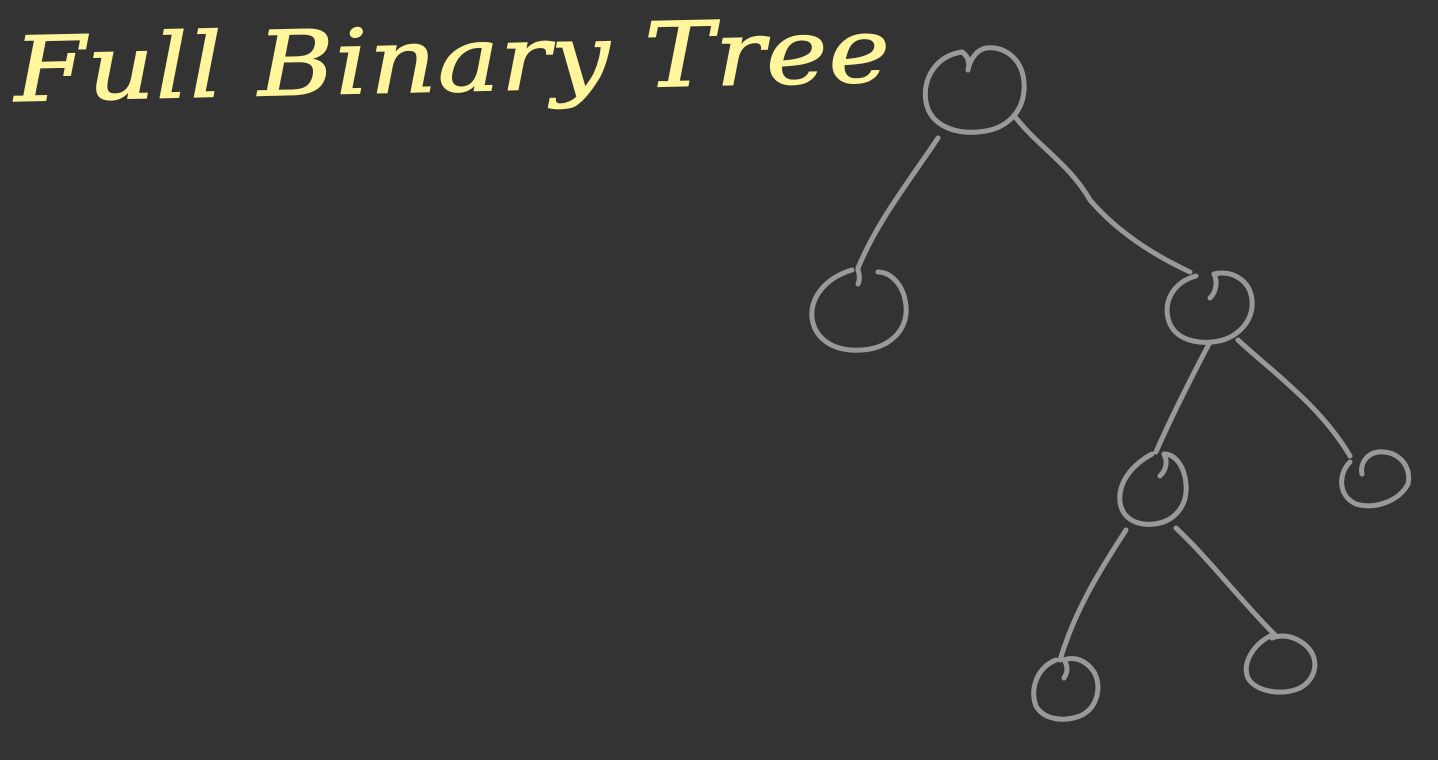 The image size is (1438, 760). I want to click on node-right-right, so click(1375, 479).